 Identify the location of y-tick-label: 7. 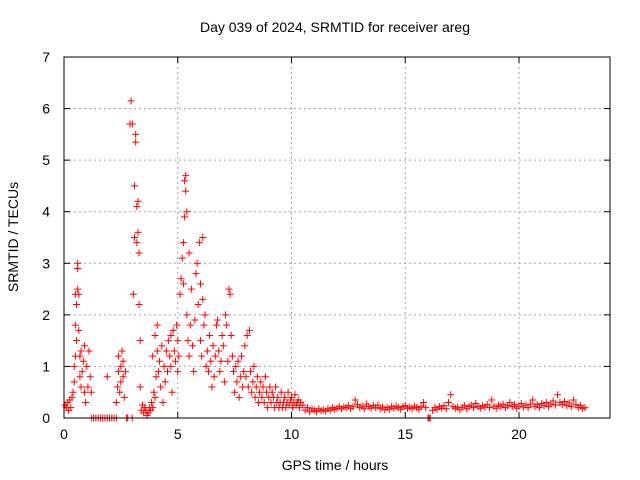
(46, 57).